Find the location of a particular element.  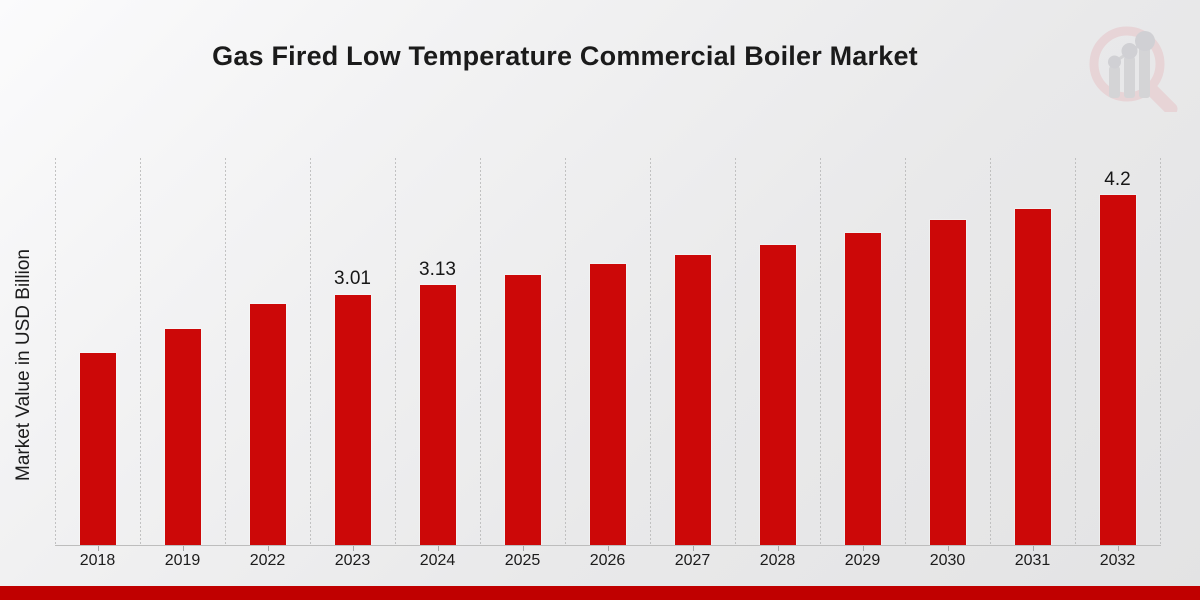

x-tick-2029 is located at coordinates (863, 548).